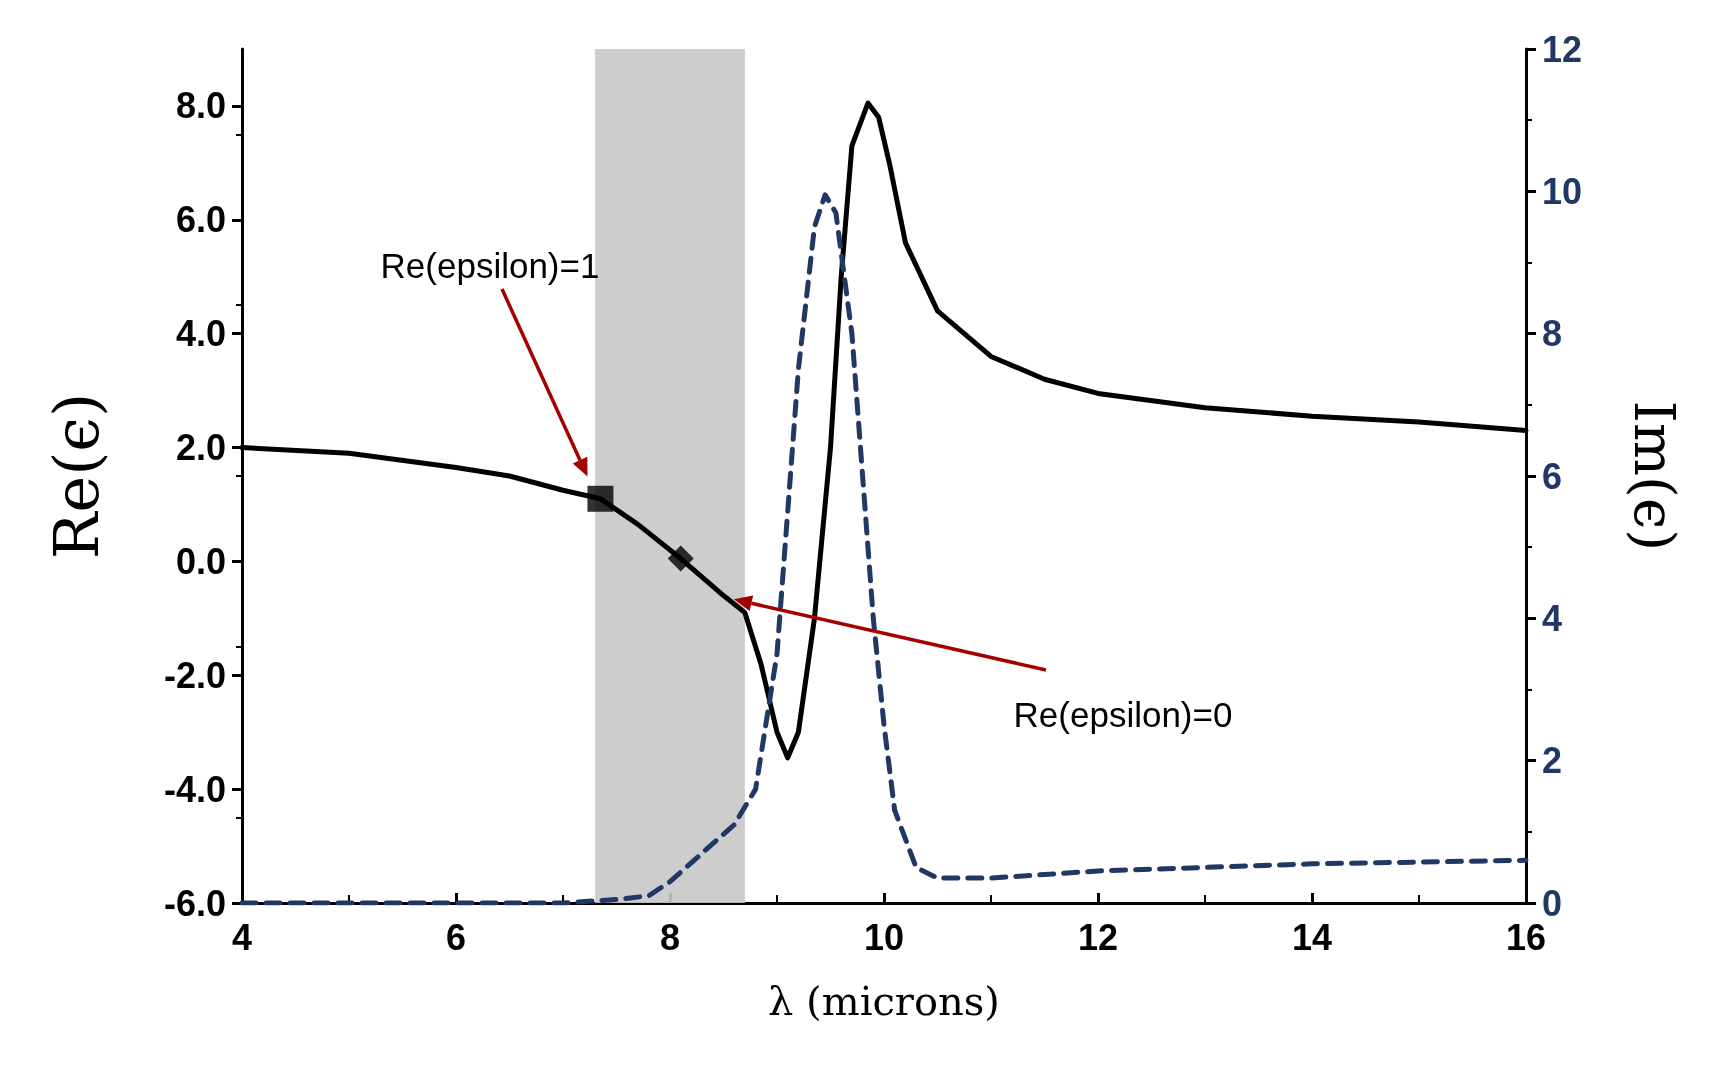  Describe the element at coordinates (1552, 476) in the screenshot. I see `y2-tick-label: 6` at that location.